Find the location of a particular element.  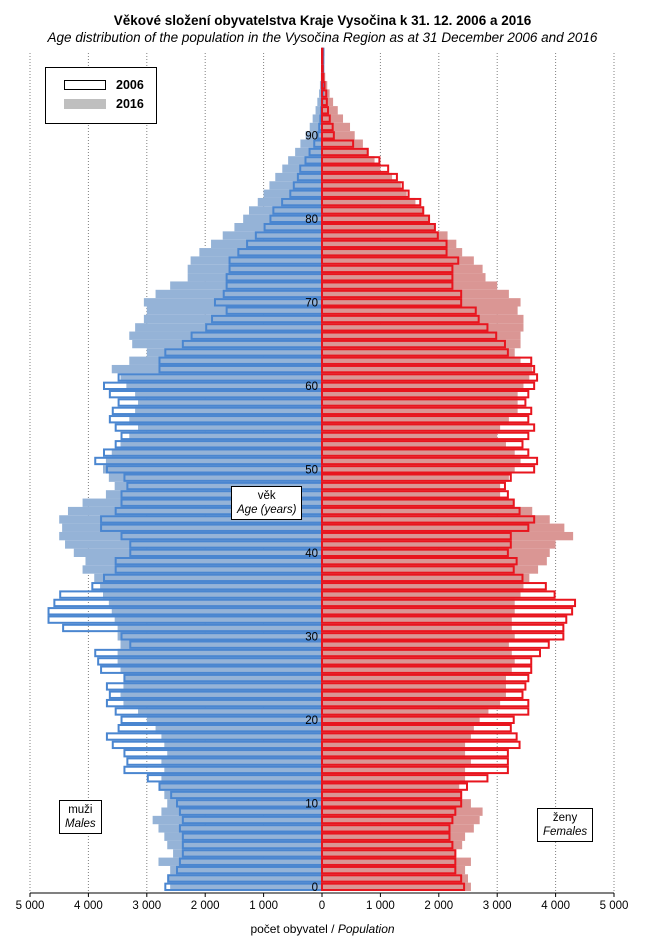

x-axis-title: počet obyvatel / Population is located at coordinates (322, 929).